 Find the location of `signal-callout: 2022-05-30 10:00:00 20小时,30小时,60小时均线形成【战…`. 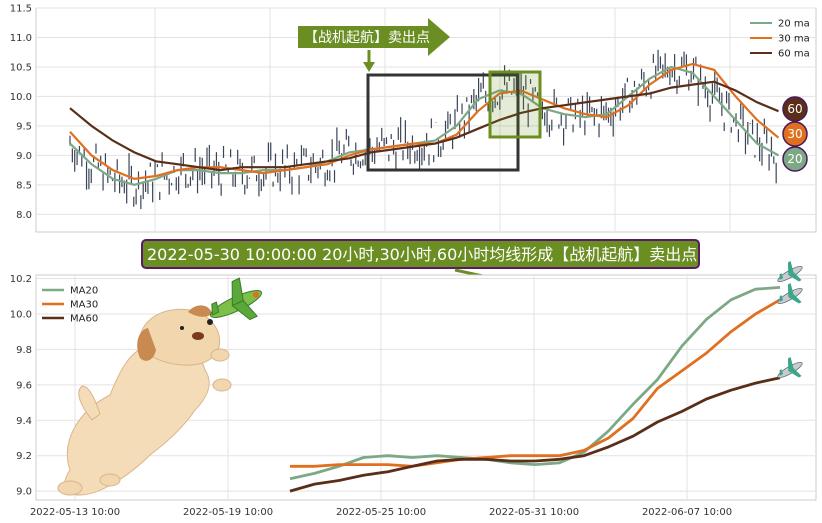

signal-callout: 2022-05-30 10:00:00 20小时,30小时,60小时均线形成【战… is located at coordinates (420, 264).